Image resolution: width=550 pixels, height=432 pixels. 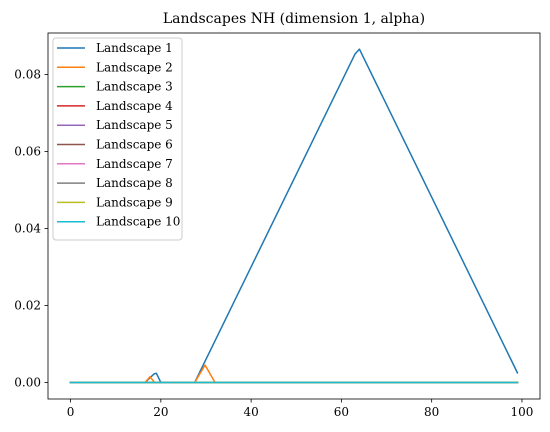 What do you see at coordinates (27, 75) in the screenshot?
I see `y-tick-label: 0.08` at bounding box center [27, 75].